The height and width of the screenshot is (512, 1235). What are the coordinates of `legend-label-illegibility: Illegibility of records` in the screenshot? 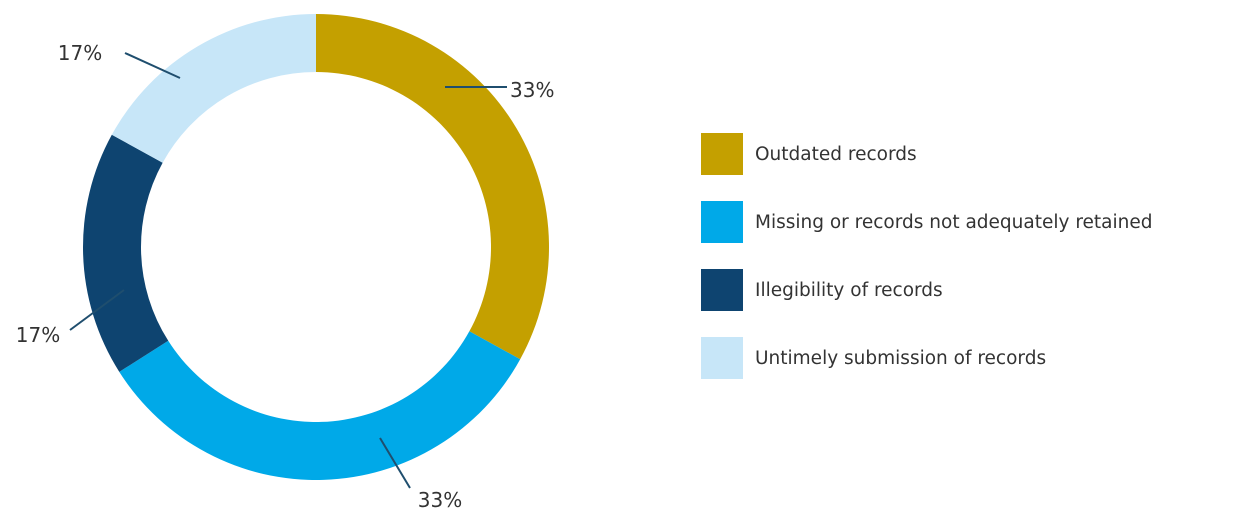 It's located at (849, 290).